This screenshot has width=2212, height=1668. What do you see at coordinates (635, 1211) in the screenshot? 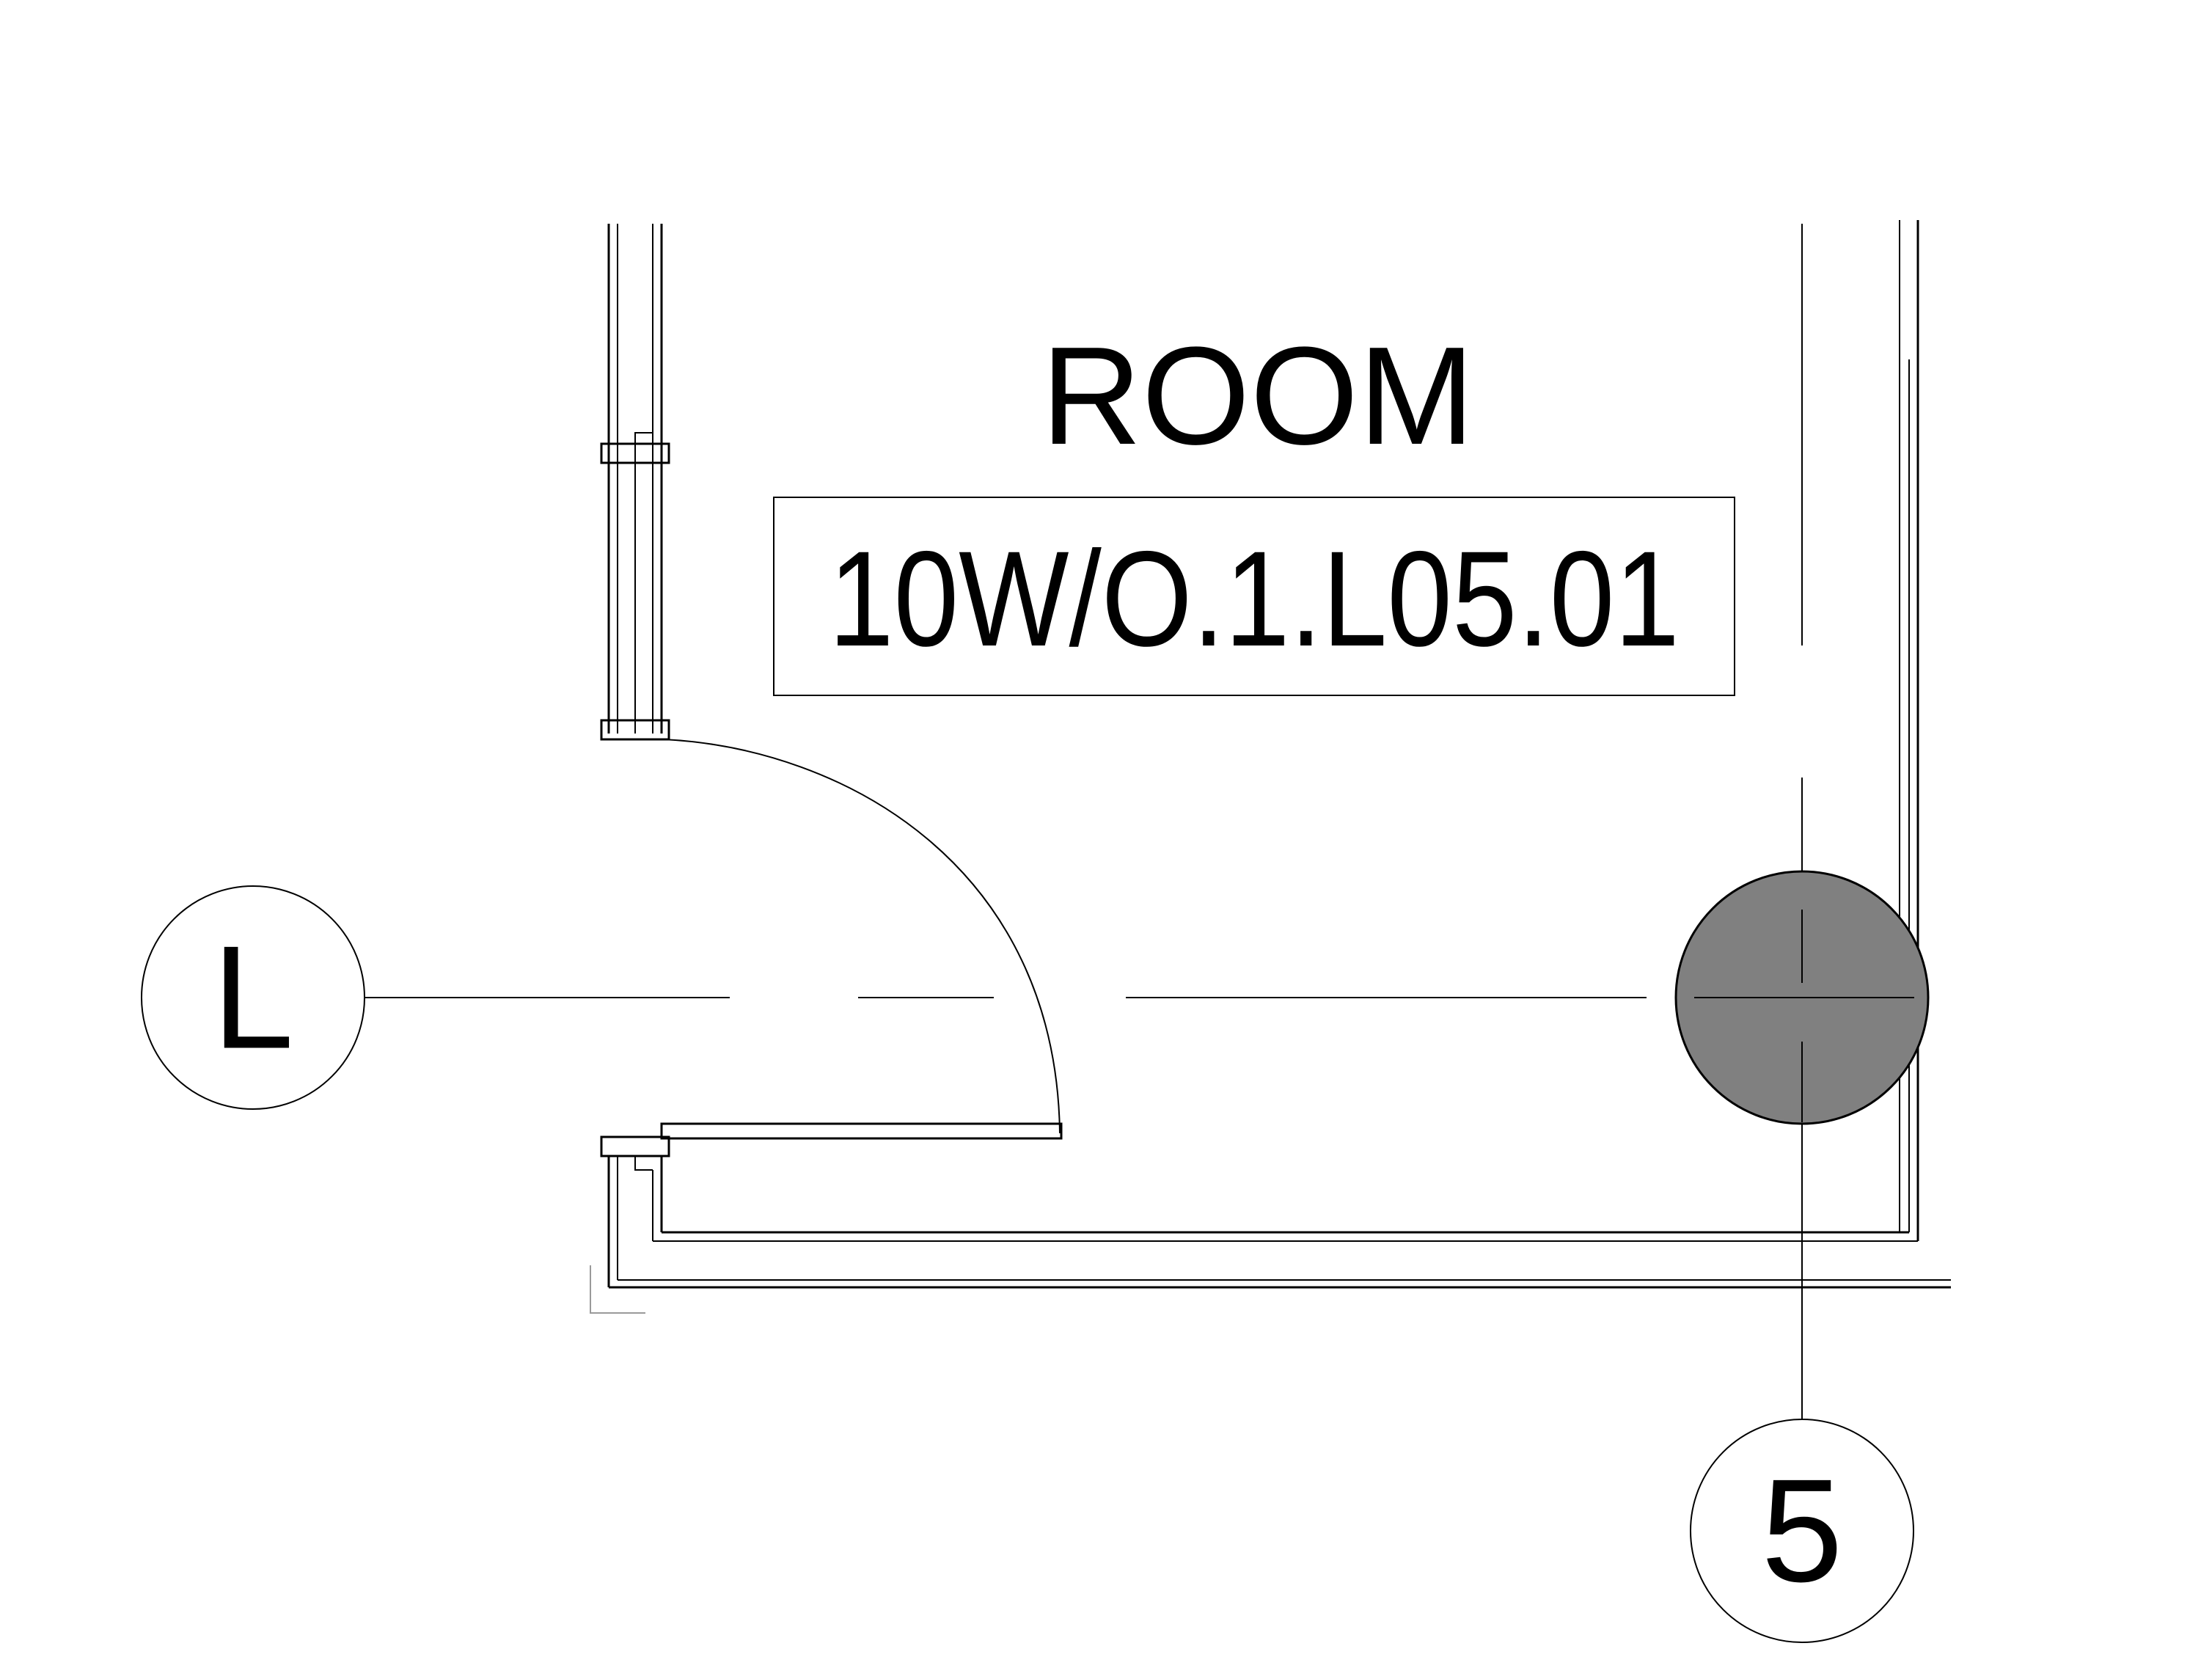
I see `left-wall-lower` at bounding box center [635, 1211].